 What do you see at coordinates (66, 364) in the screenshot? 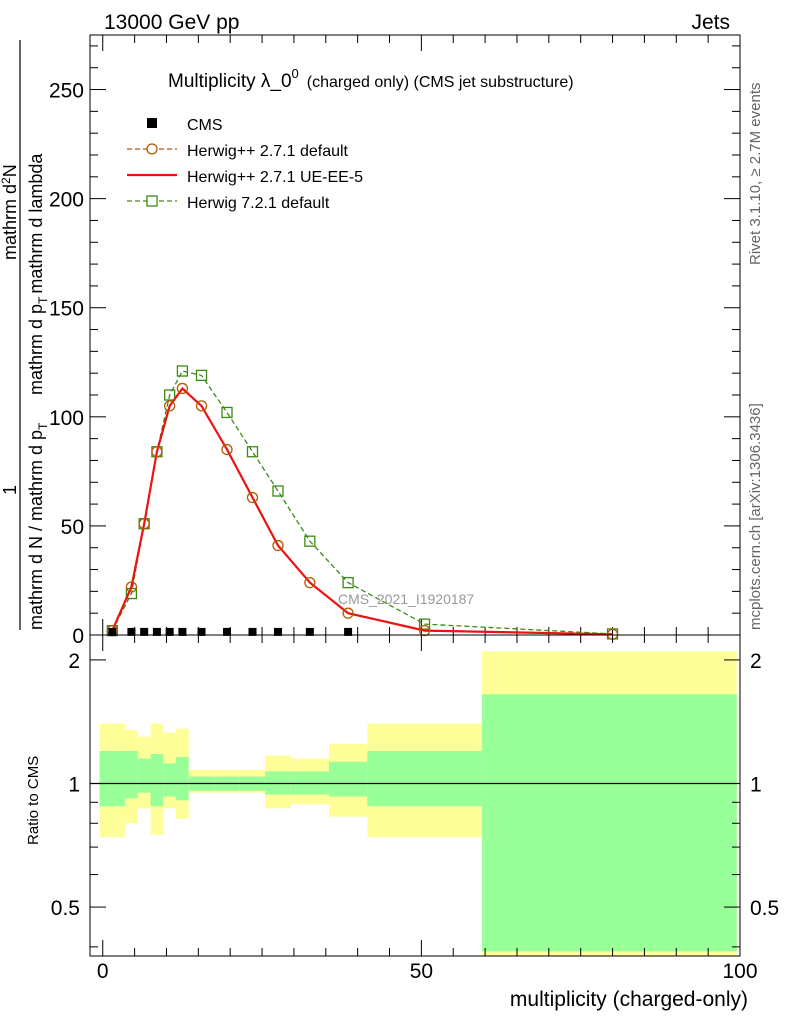
I see `main-ytick-labels: 0 50 100 150 200 250` at bounding box center [66, 364].